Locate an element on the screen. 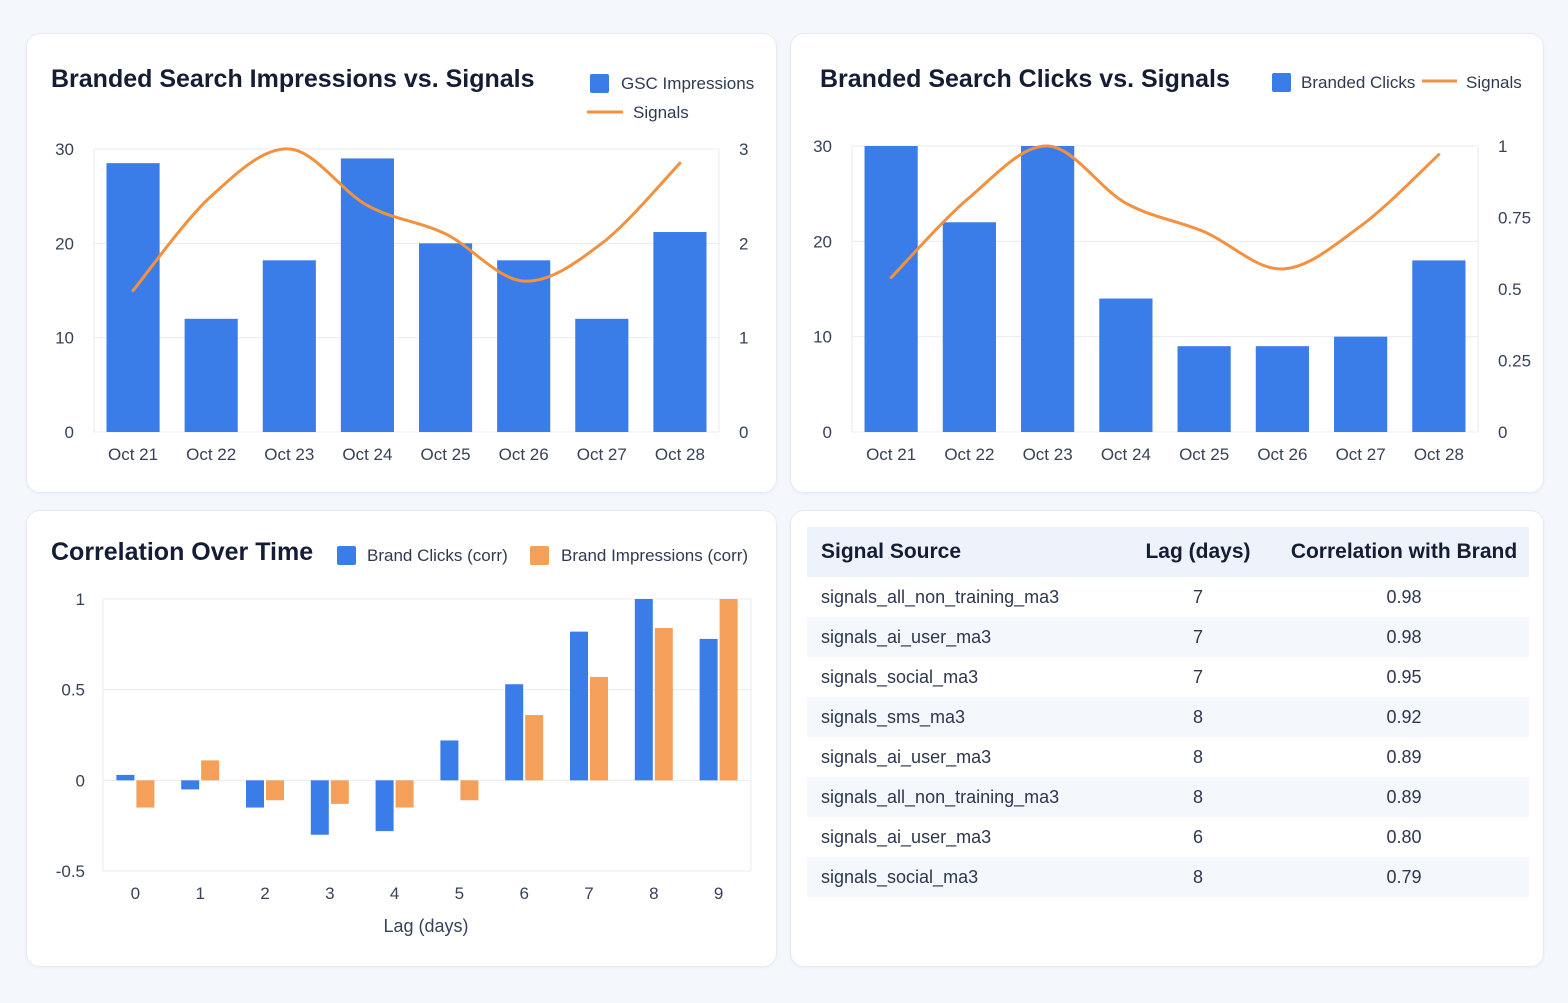 The image size is (1568, 1003). legend-swatch-brand-clicks is located at coordinates (346, 555).